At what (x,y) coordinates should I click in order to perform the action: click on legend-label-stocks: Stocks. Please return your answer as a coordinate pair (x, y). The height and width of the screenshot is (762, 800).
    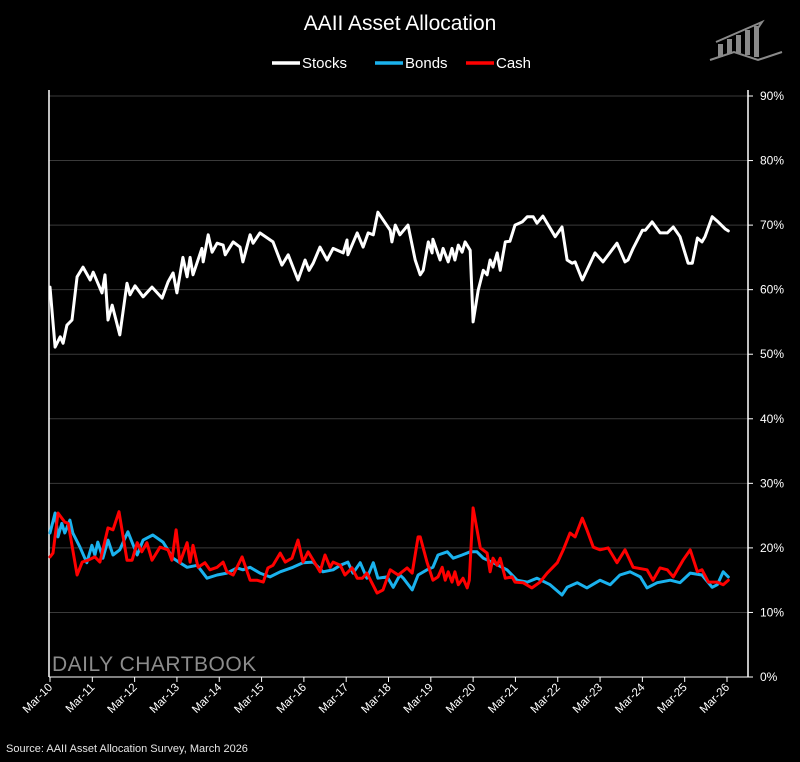
    Looking at the image, I should click on (324, 63).